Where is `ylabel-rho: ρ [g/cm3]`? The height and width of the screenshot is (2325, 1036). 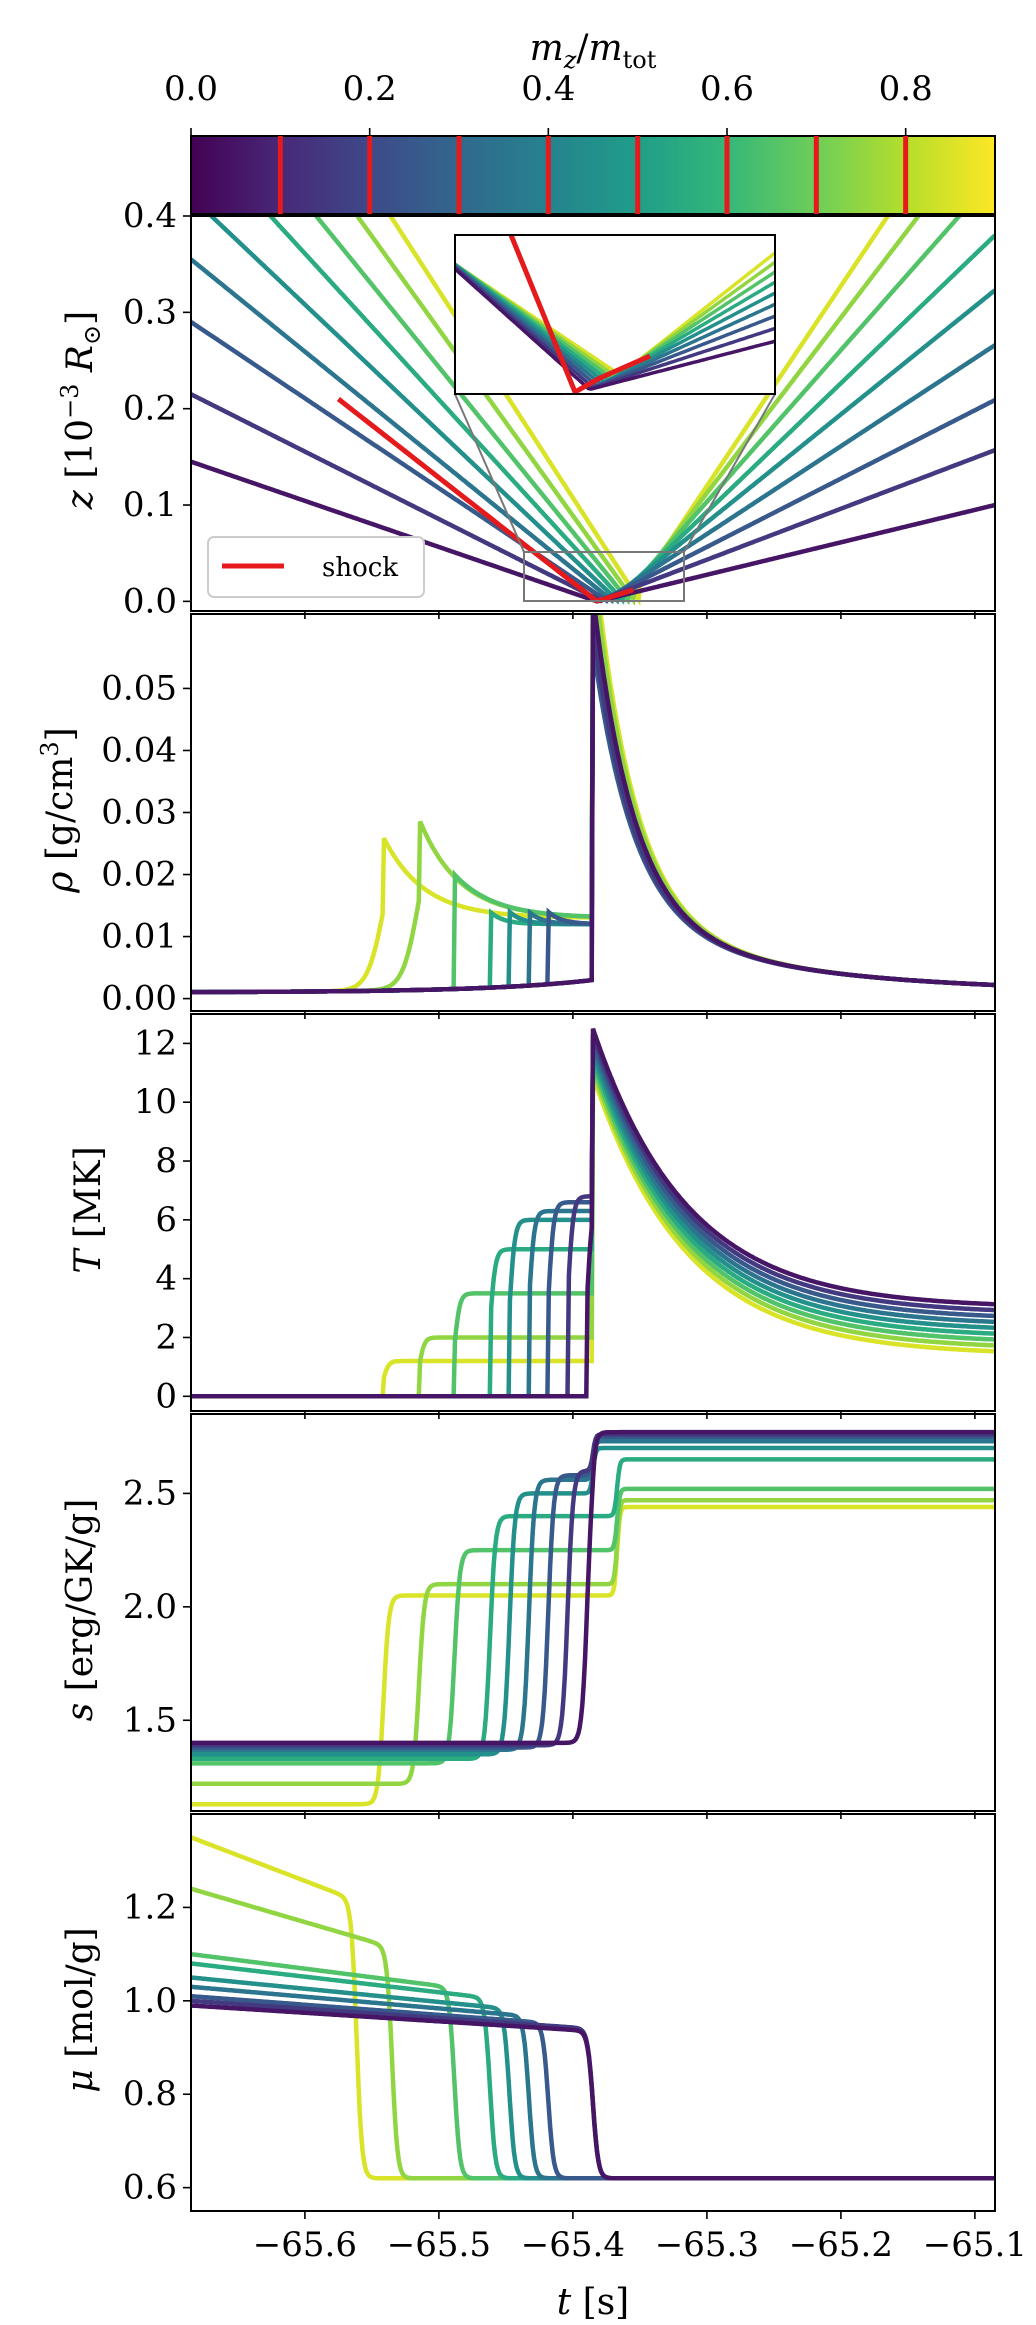 ylabel-rho: ρ [g/cm3] is located at coordinates (58, 810).